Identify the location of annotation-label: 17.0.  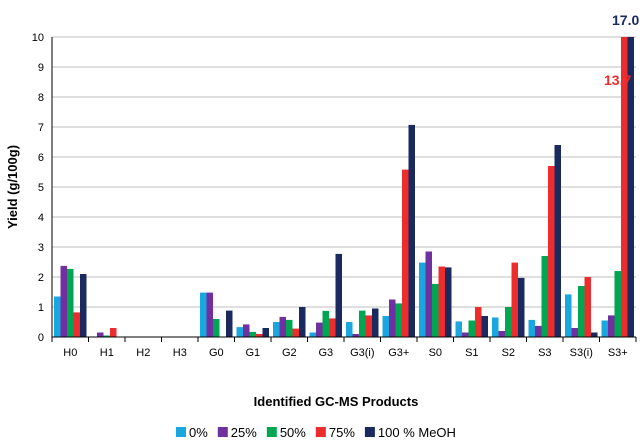
(625, 20).